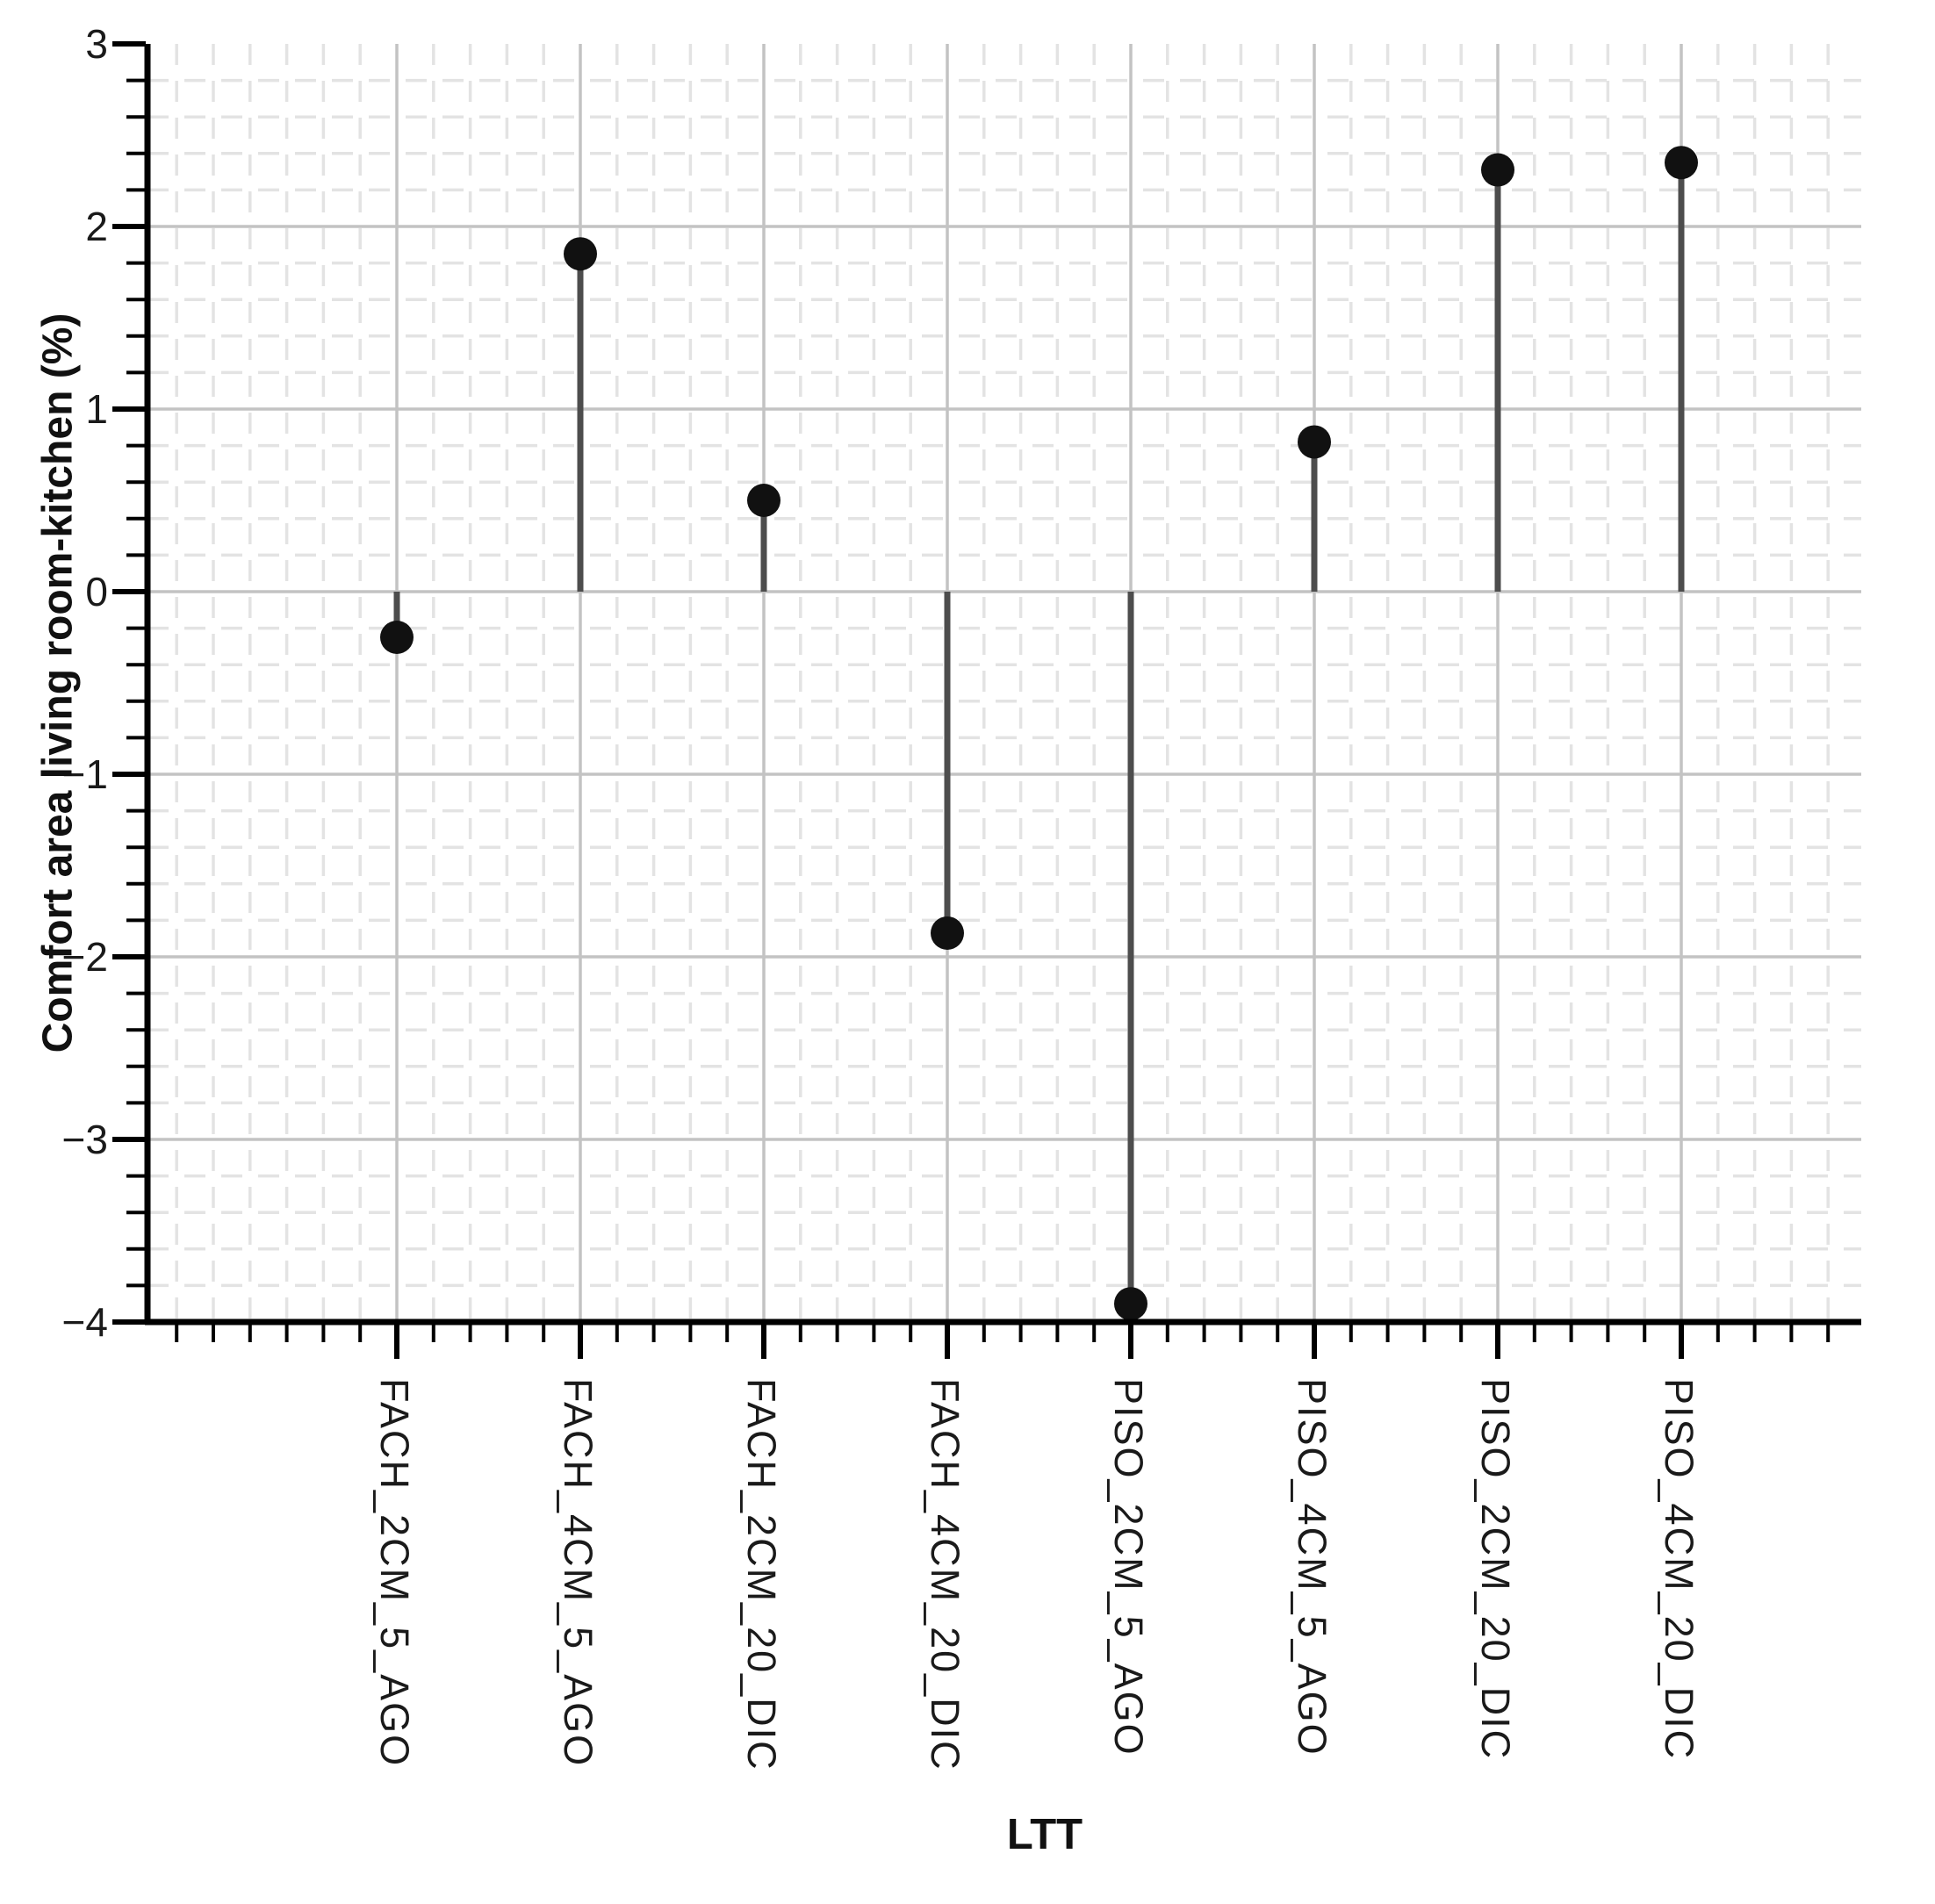 The image size is (1935, 1904). I want to click on y-tick-label: 2, so click(96, 226).